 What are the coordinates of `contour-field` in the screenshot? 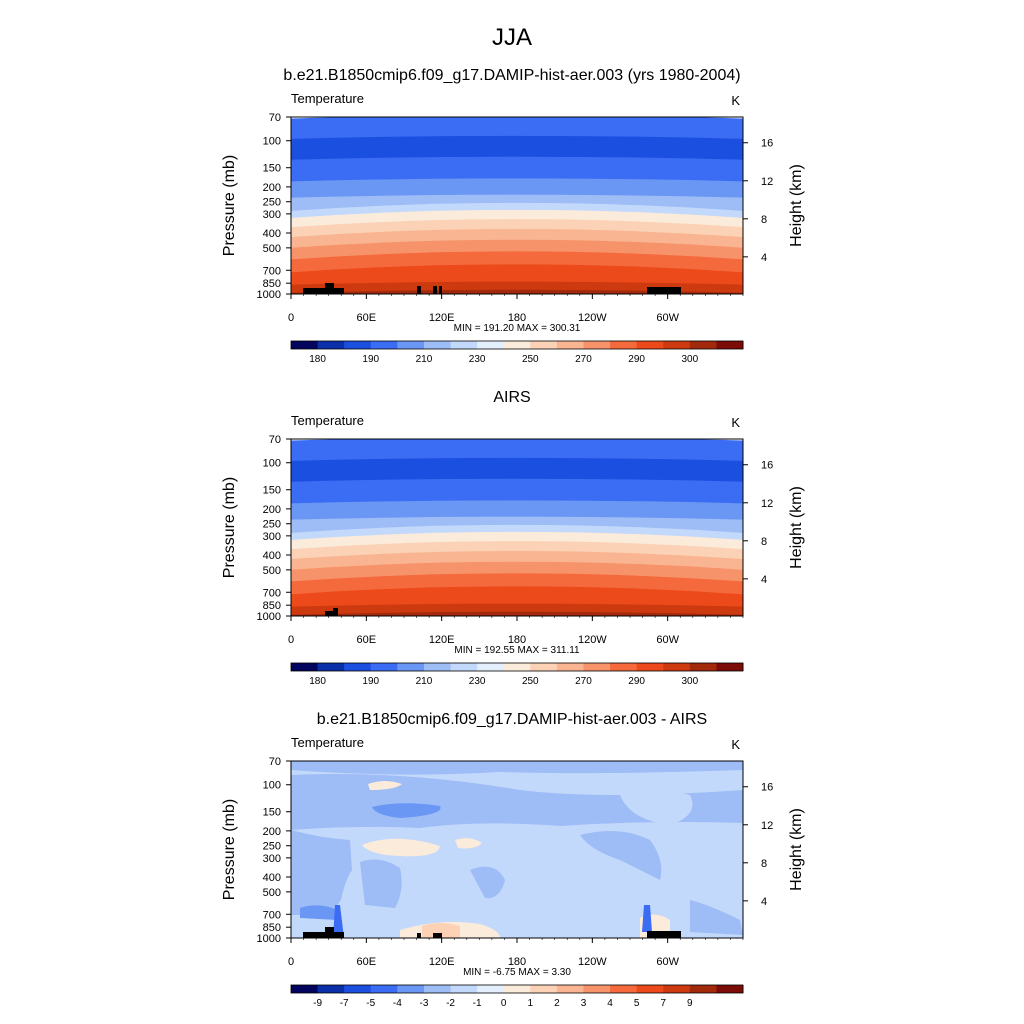 It's located at (517, 205).